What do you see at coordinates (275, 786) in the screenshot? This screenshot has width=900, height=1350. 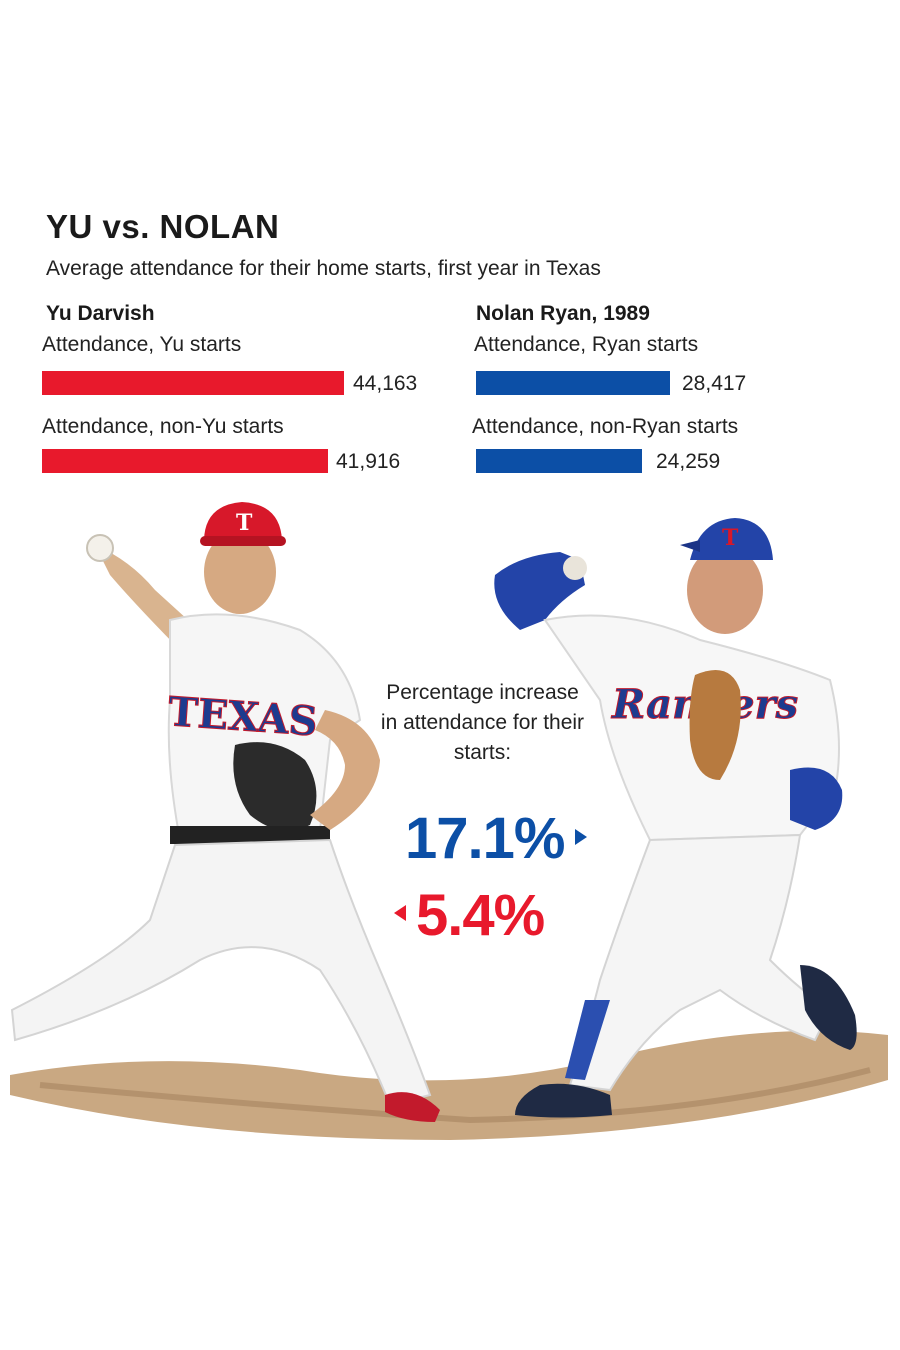 I see `glove-left` at bounding box center [275, 786].